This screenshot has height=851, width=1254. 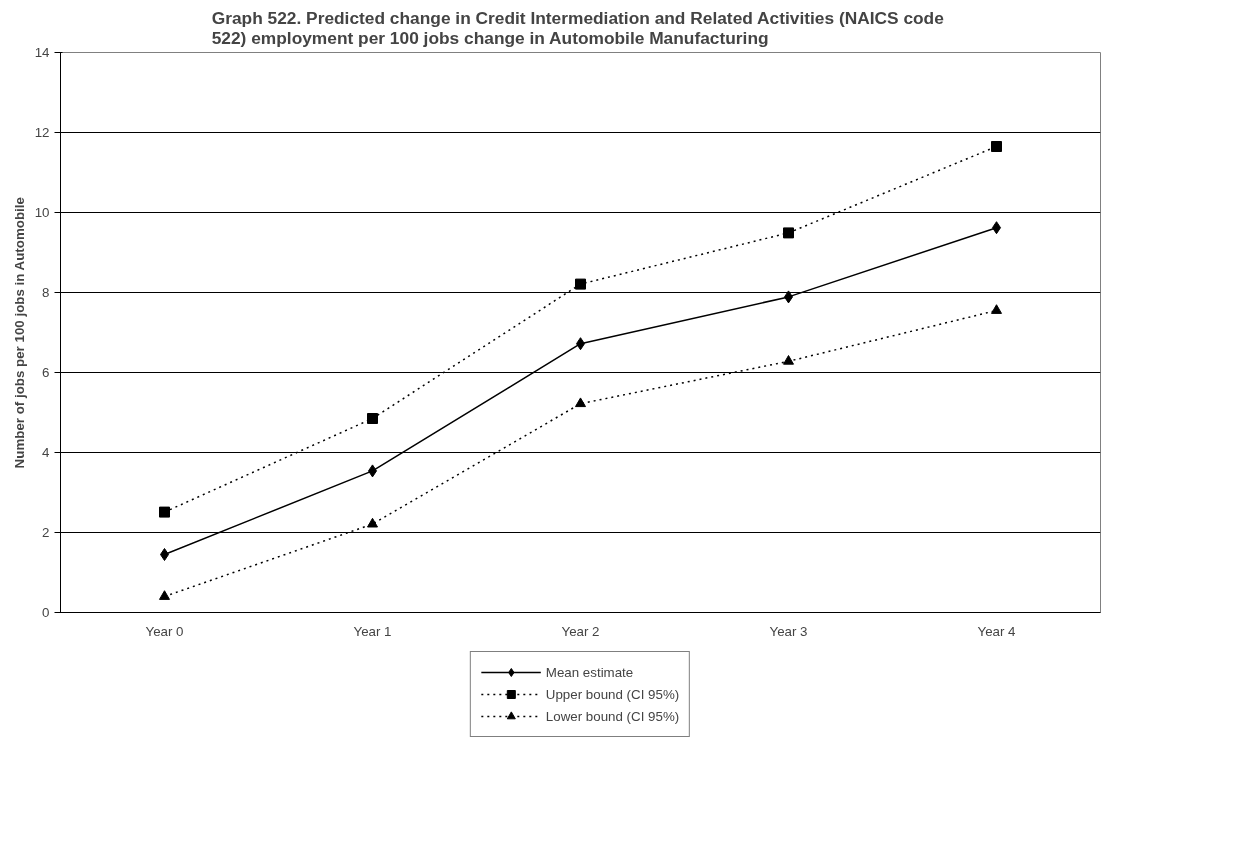 What do you see at coordinates (164, 631) in the screenshot?
I see `x-tick-label: Year 0` at bounding box center [164, 631].